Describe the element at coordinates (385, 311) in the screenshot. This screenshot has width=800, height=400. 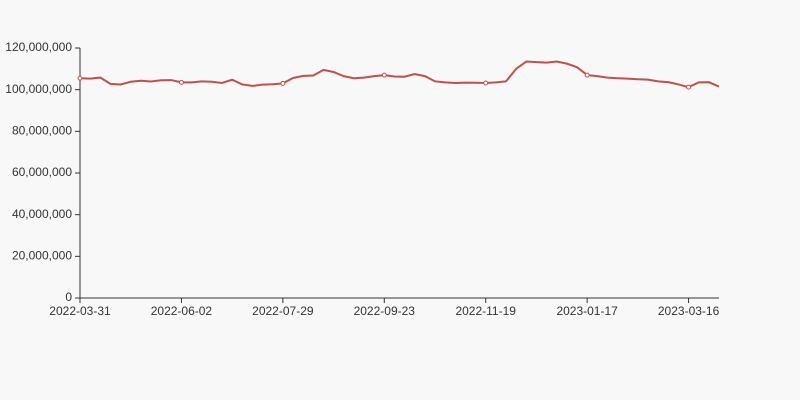
I see `x-tick-label: 2022-09-23` at that location.